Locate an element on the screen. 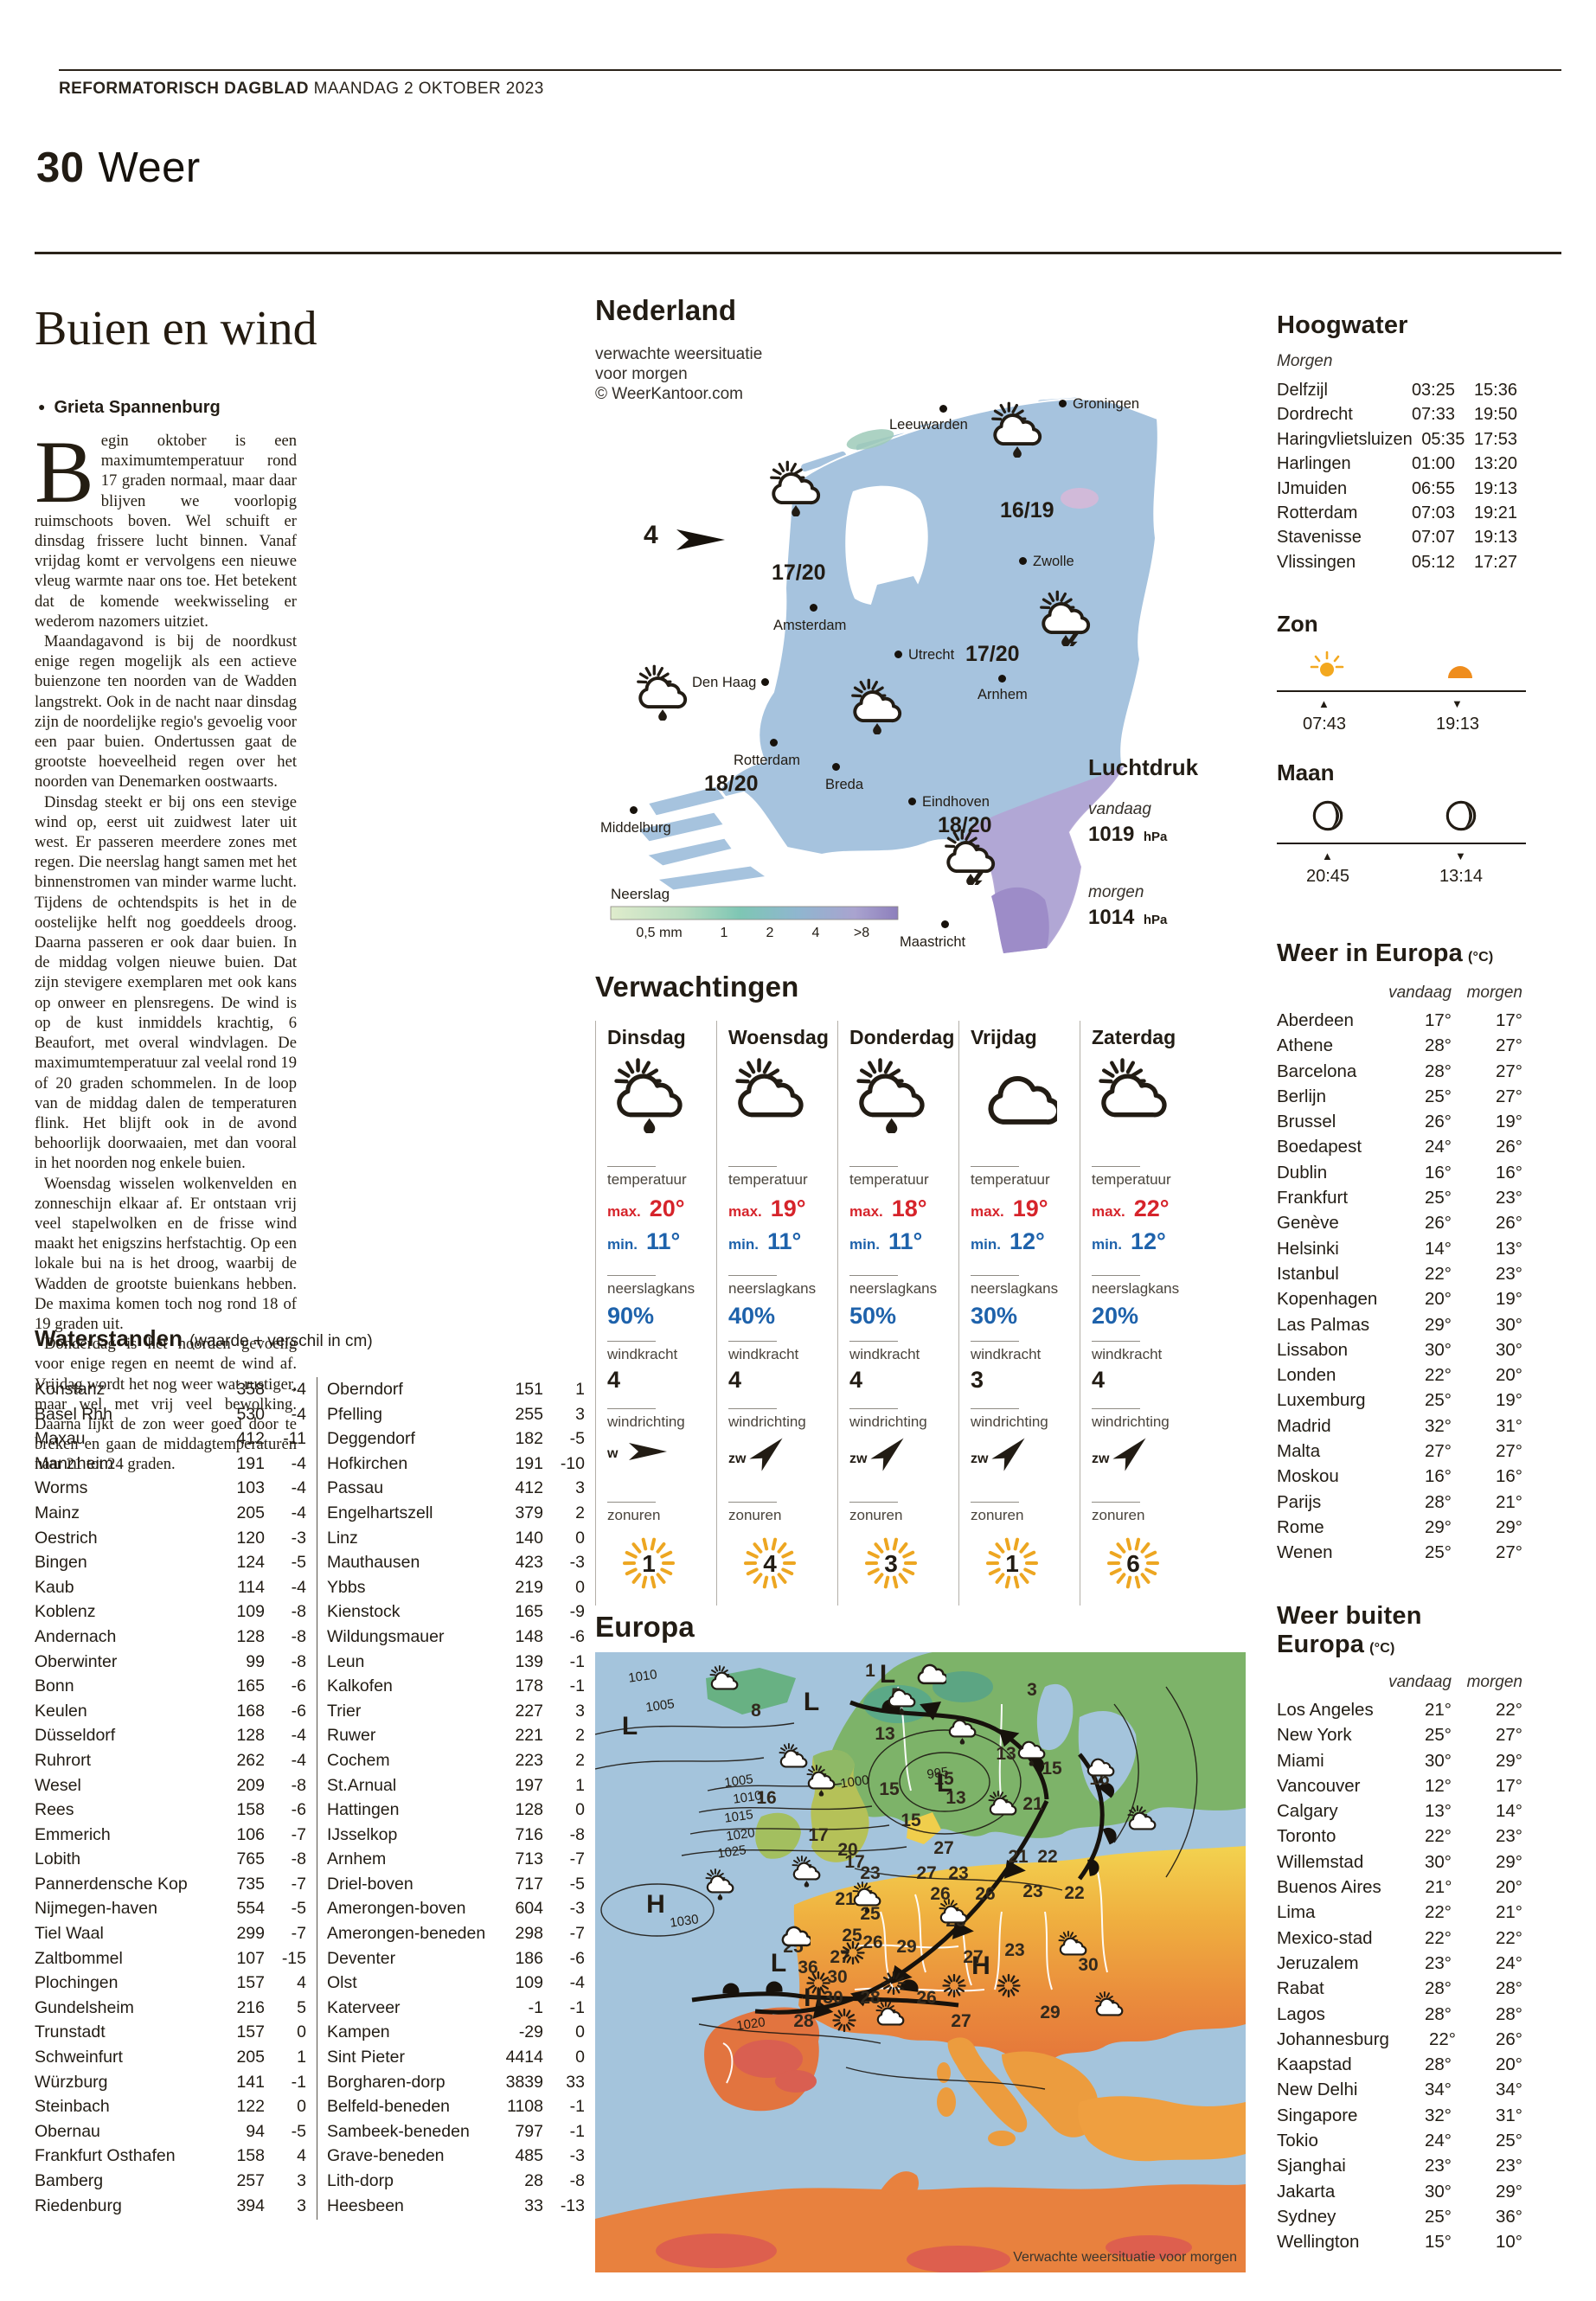  sunrise-icon is located at coordinates (1327, 666).